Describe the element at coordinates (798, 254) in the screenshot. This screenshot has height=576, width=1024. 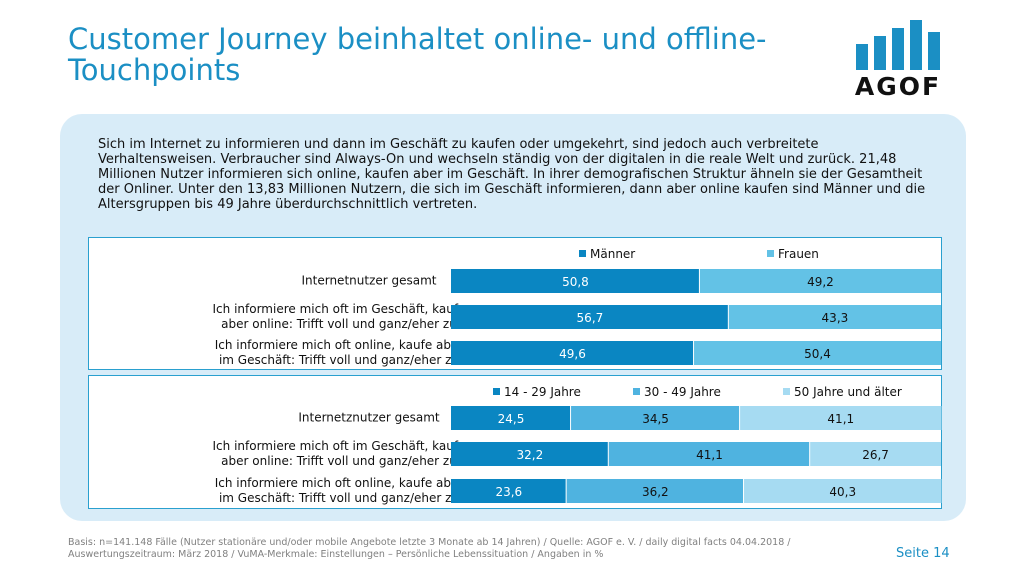
I see `legend-label: Frauen` at that location.